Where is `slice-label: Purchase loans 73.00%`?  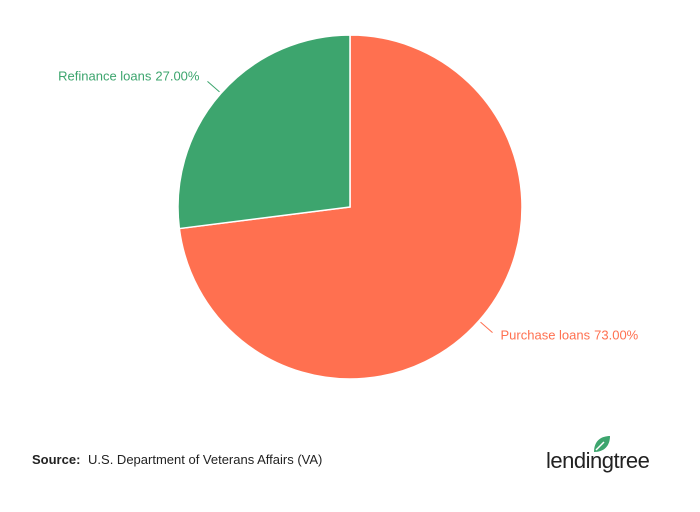 slice-label: Purchase loans 73.00% is located at coordinates (570, 335).